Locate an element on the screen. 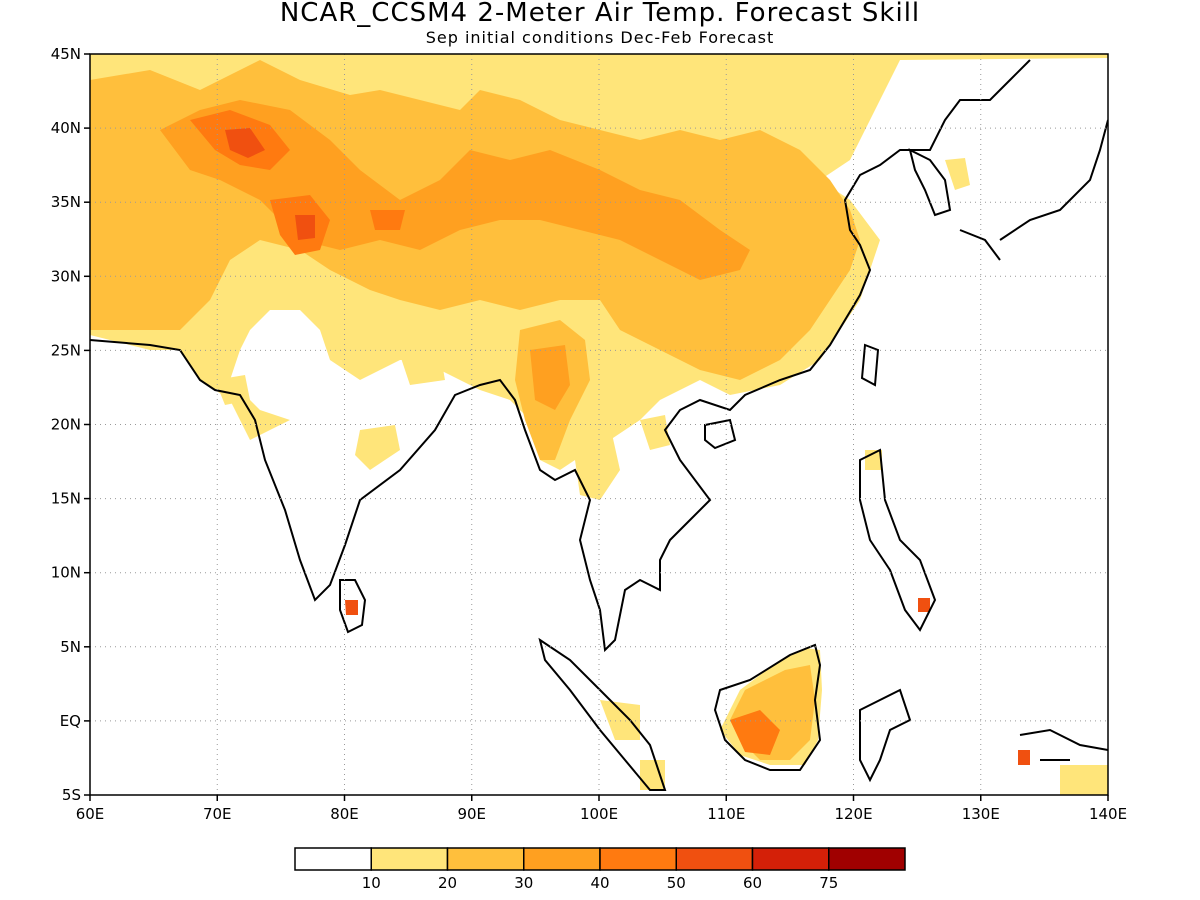  lon-tick-label: 140E is located at coordinates (1108, 814).